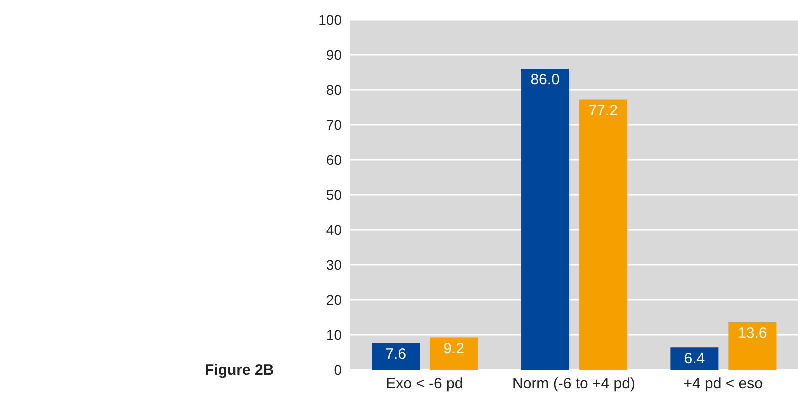 The width and height of the screenshot is (798, 412). Describe the element at coordinates (574, 384) in the screenshot. I see `x-tick-label: Norm (-6 to +4 pd)` at that location.